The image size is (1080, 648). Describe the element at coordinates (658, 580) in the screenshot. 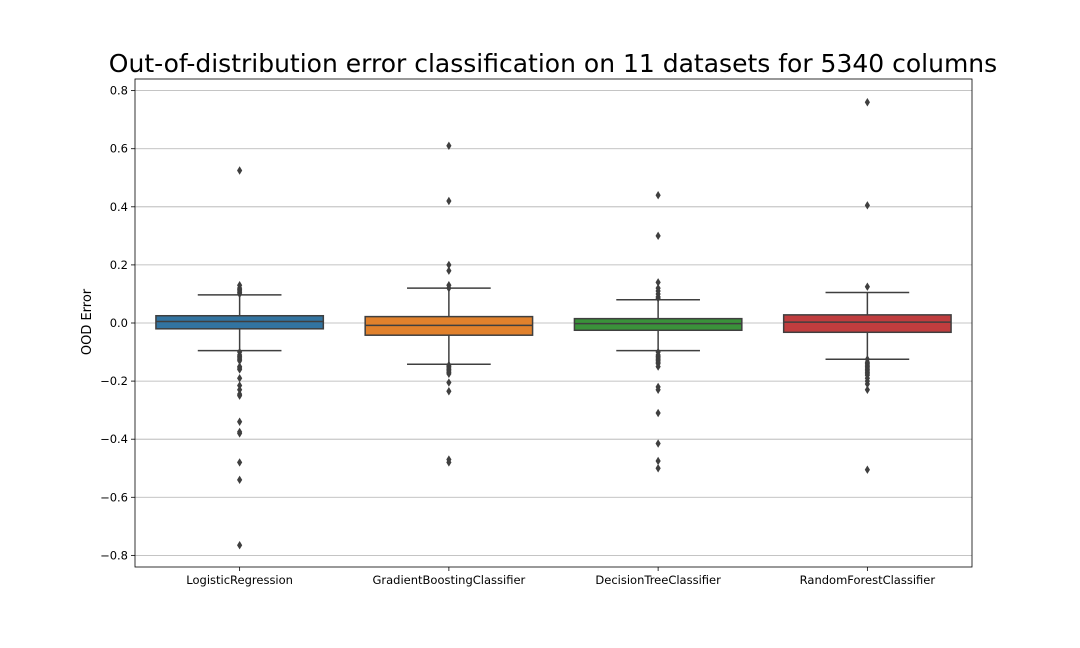

I see `x-tick-label: DecisionTreeClassifier` at that location.